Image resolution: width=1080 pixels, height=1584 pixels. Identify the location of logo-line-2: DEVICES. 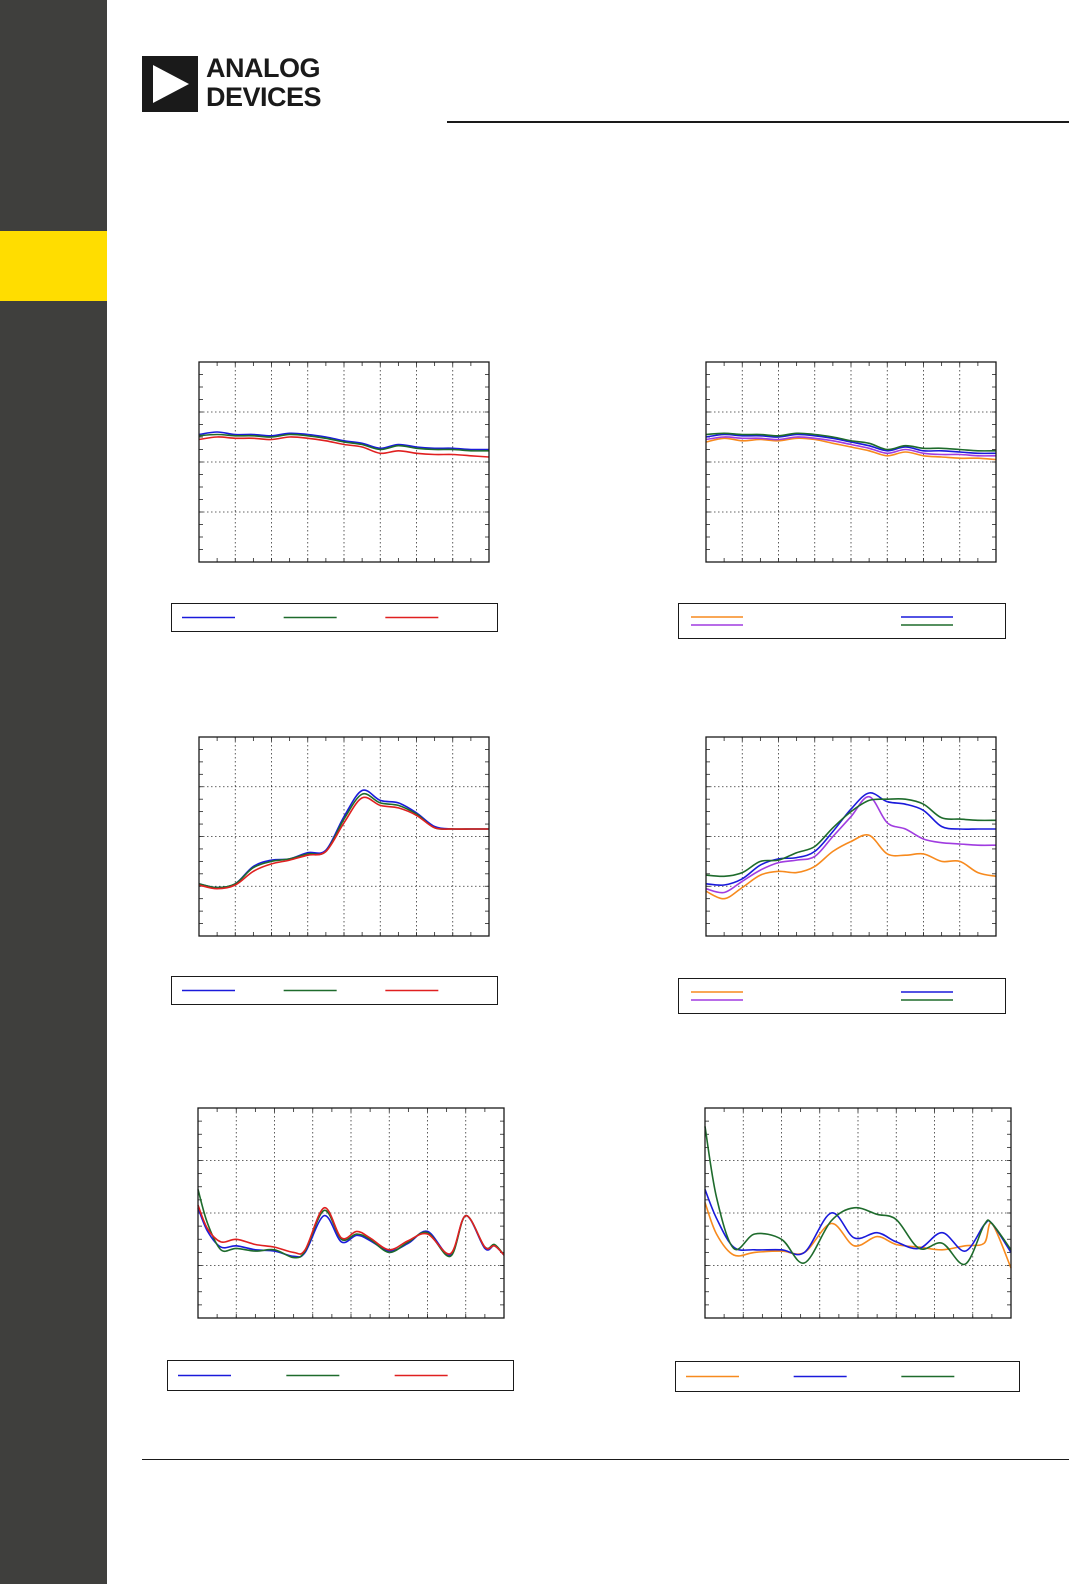
(264, 97).